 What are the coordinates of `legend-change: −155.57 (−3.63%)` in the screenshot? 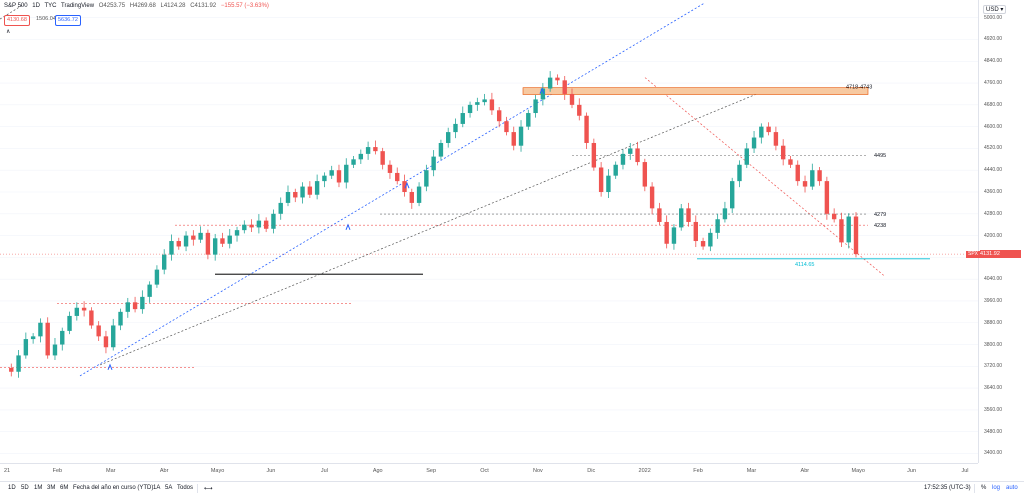 It's located at (244, 6).